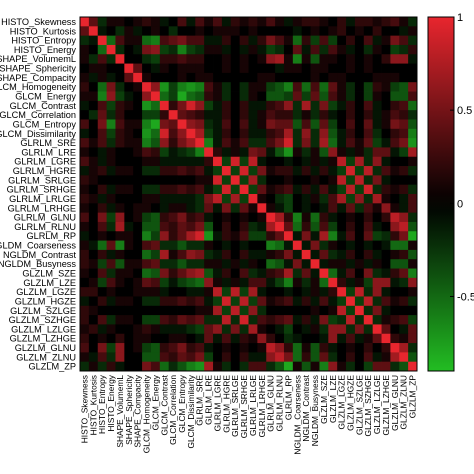  What do you see at coordinates (288, 398) in the screenshot?
I see `column-label: GLRLM_RP` at bounding box center [288, 398].